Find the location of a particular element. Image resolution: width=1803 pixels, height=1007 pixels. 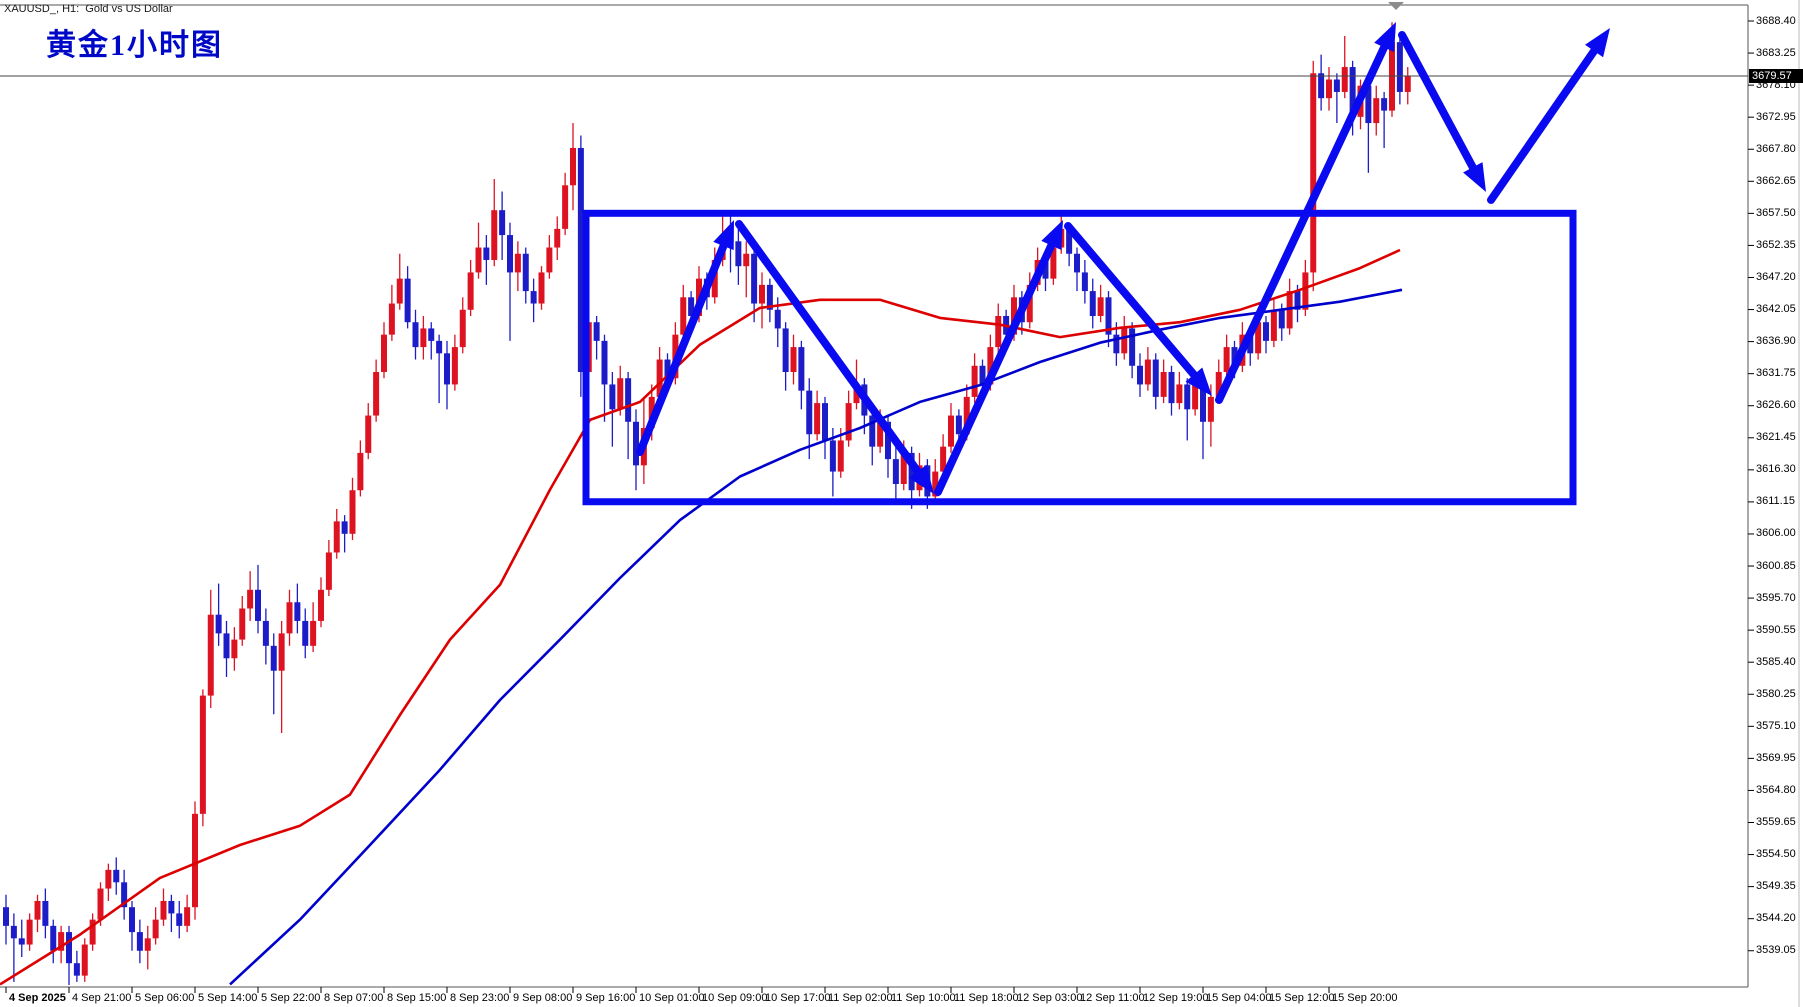

price-axis-label: 3667.80 is located at coordinates (1776, 148).